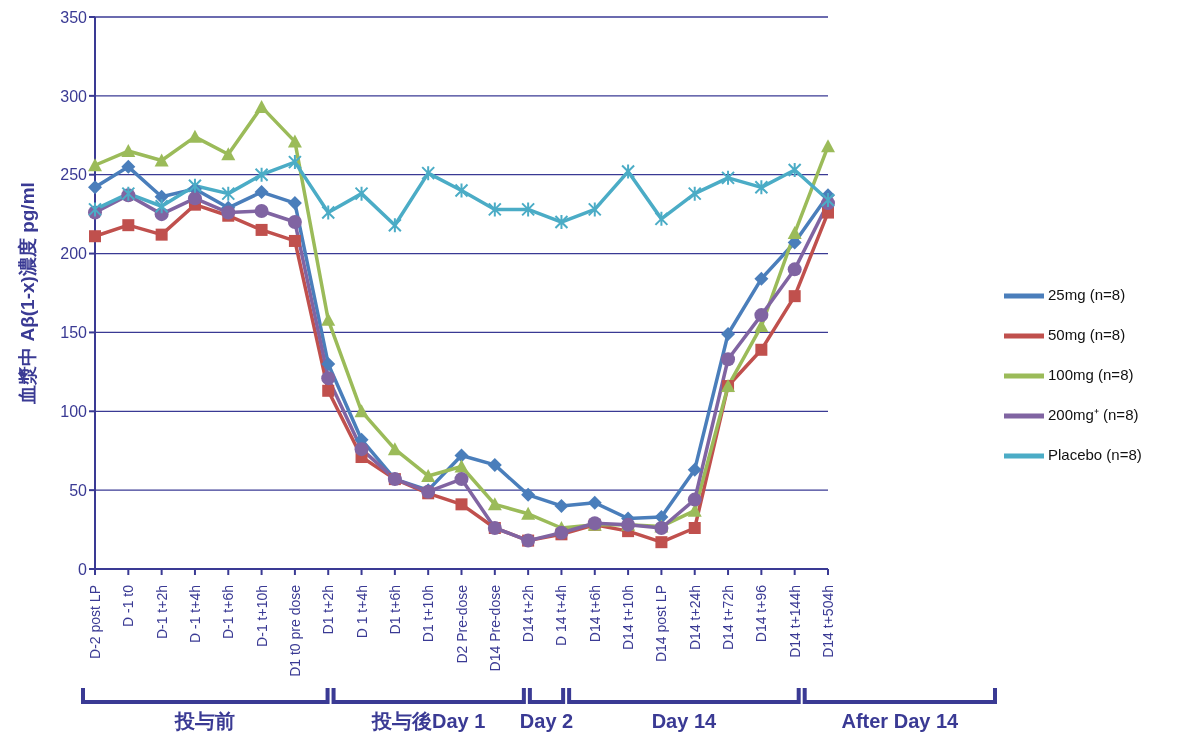 The height and width of the screenshot is (749, 1179). What do you see at coordinates (194, 614) in the screenshot?
I see `x-tick-label: D -1 t+4h` at bounding box center [194, 614].